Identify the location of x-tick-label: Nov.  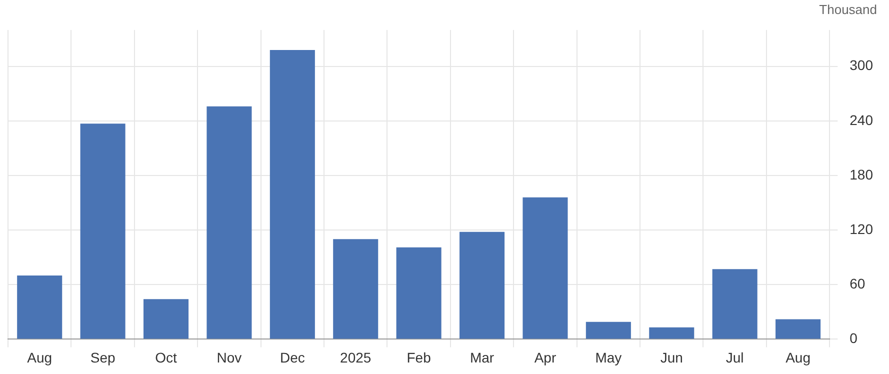
(229, 357).